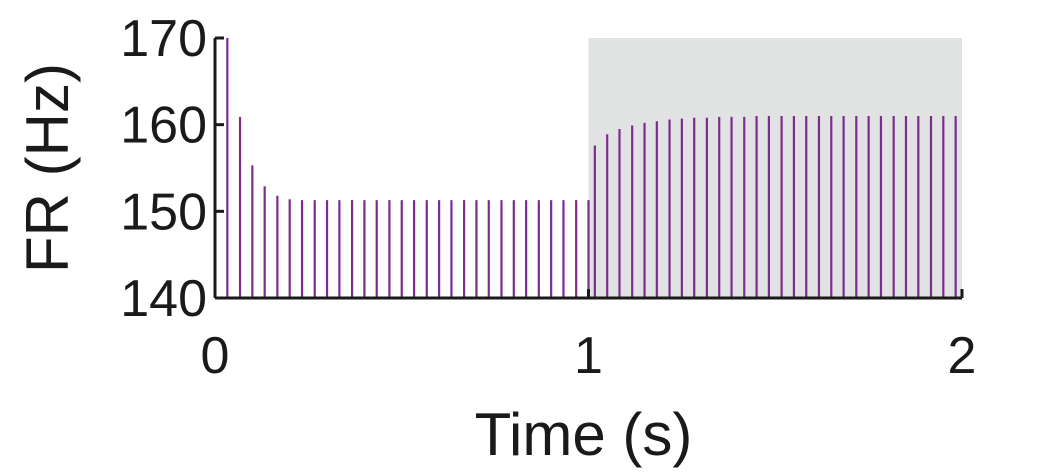  Describe the element at coordinates (588, 356) in the screenshot. I see `x-tick-label: 1` at that location.